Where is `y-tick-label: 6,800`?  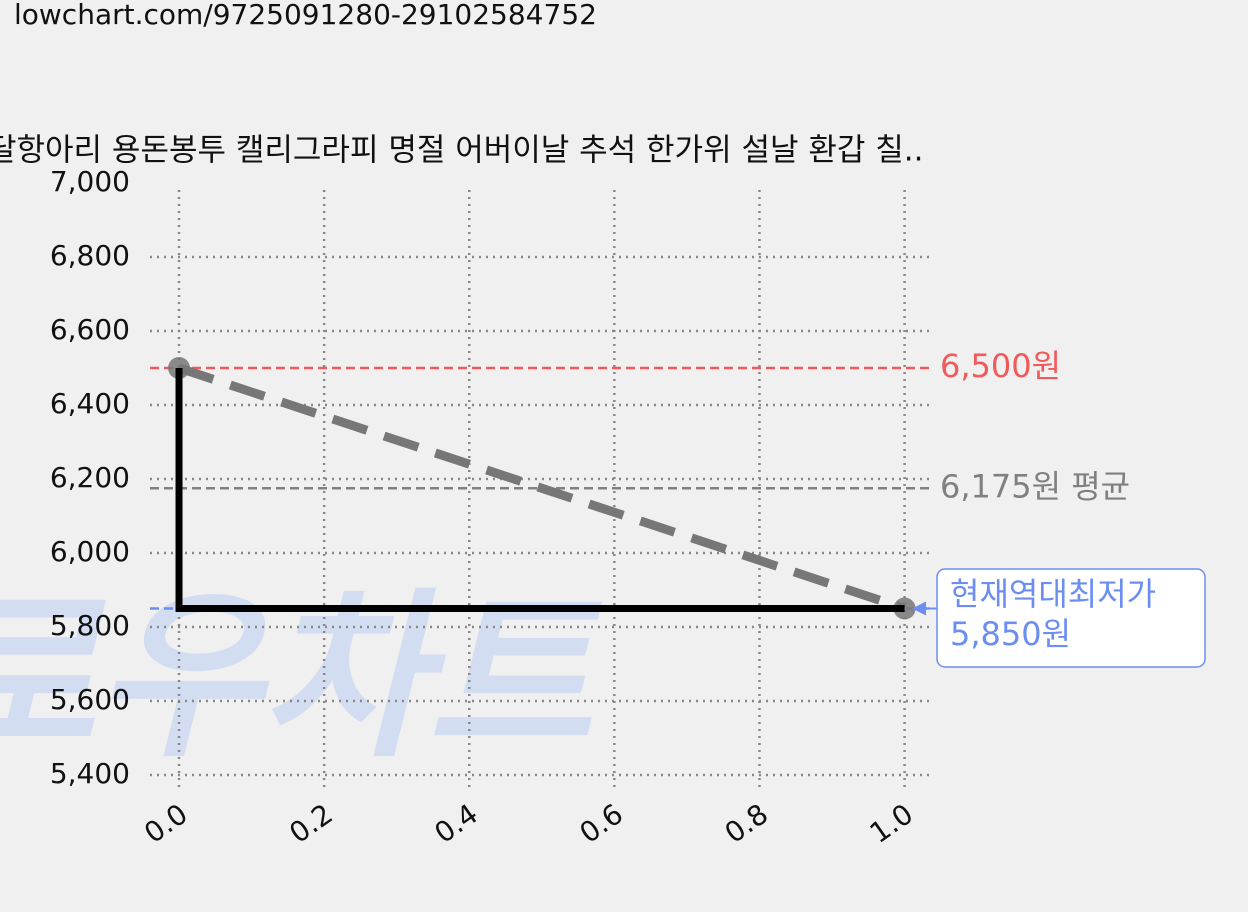 y-tick-label: 6,800 is located at coordinates (90, 255).